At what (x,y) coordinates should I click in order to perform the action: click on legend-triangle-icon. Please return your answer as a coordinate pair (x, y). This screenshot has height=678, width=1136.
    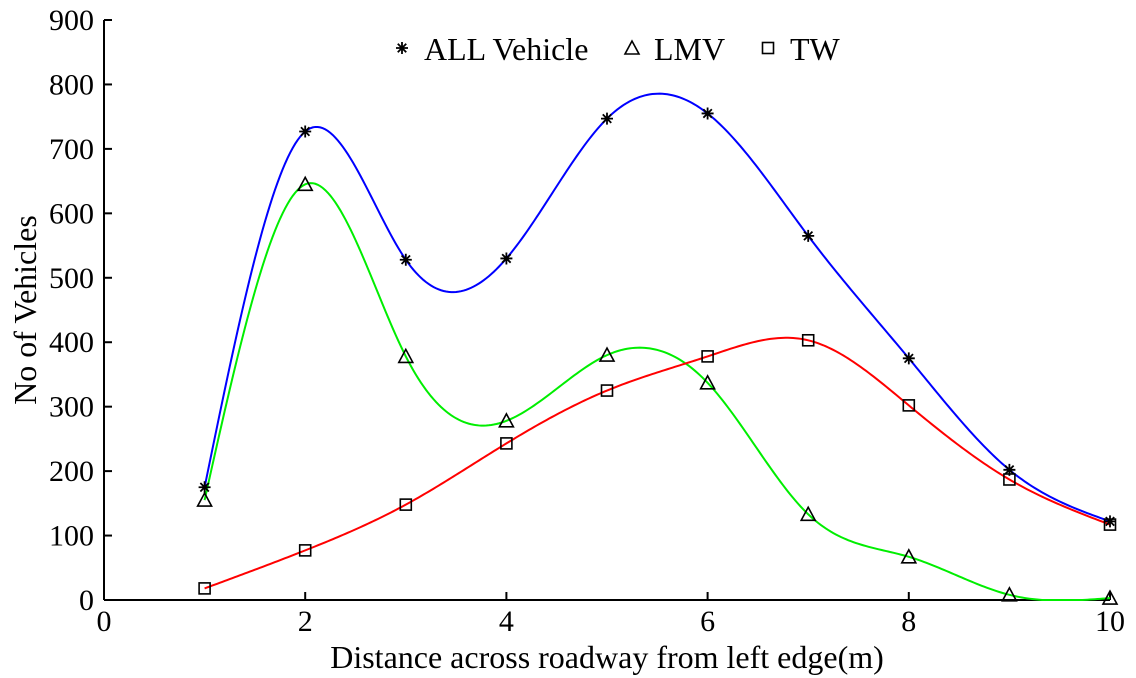
    Looking at the image, I should click on (632, 47).